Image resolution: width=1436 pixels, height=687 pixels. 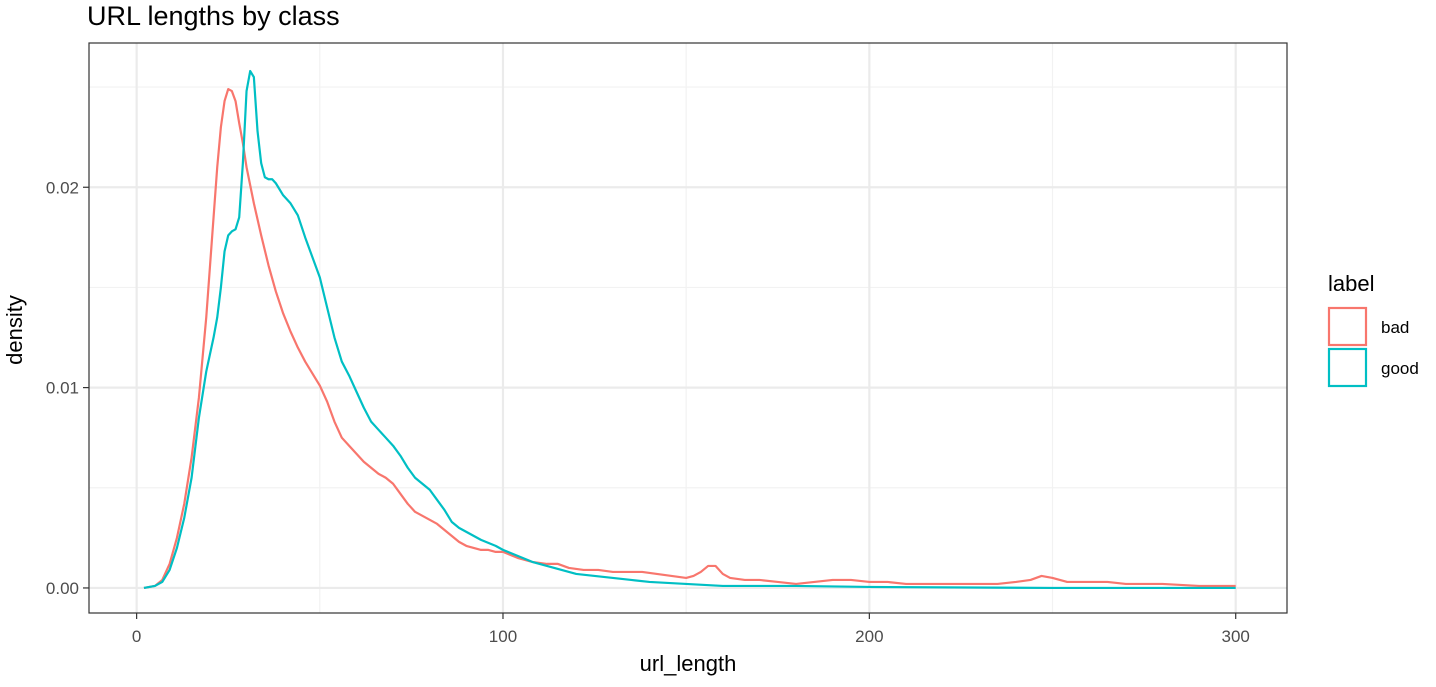 What do you see at coordinates (1236, 636) in the screenshot?
I see `x-tick-label: 300` at bounding box center [1236, 636].